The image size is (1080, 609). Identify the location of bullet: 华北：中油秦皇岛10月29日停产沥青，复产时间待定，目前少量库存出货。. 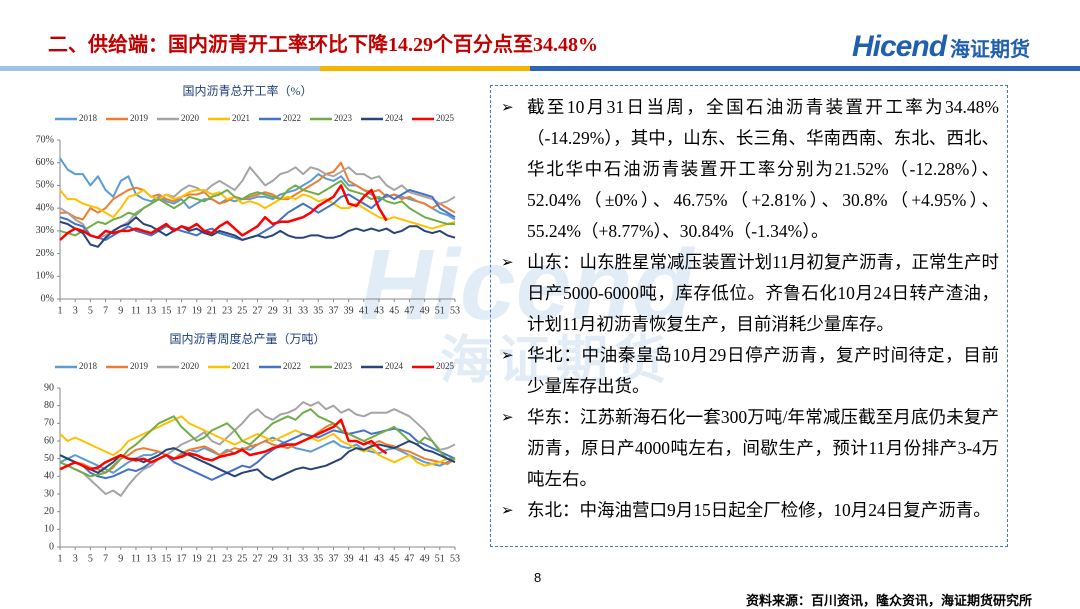
(750, 371).